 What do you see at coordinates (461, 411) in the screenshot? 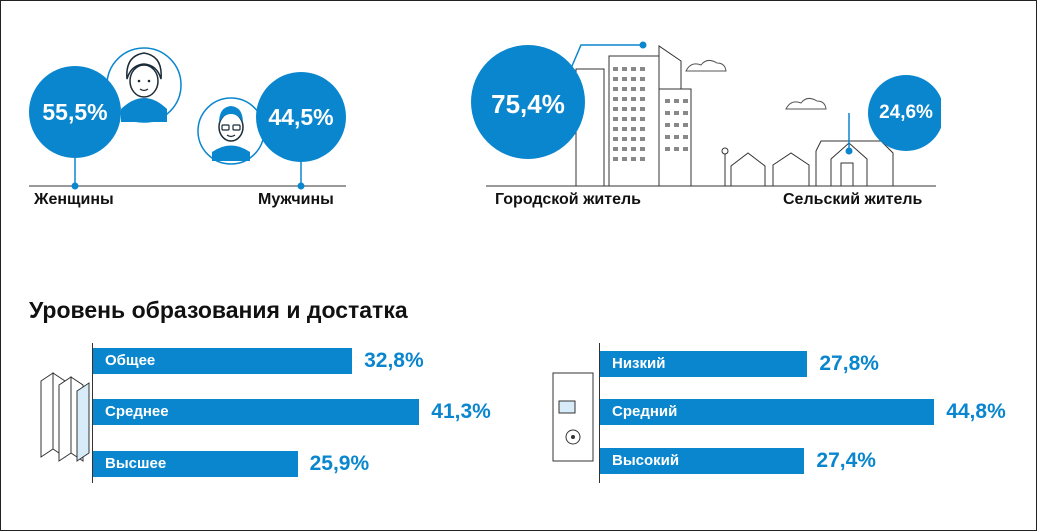
I see `education-value-label: 41,3%` at bounding box center [461, 411].